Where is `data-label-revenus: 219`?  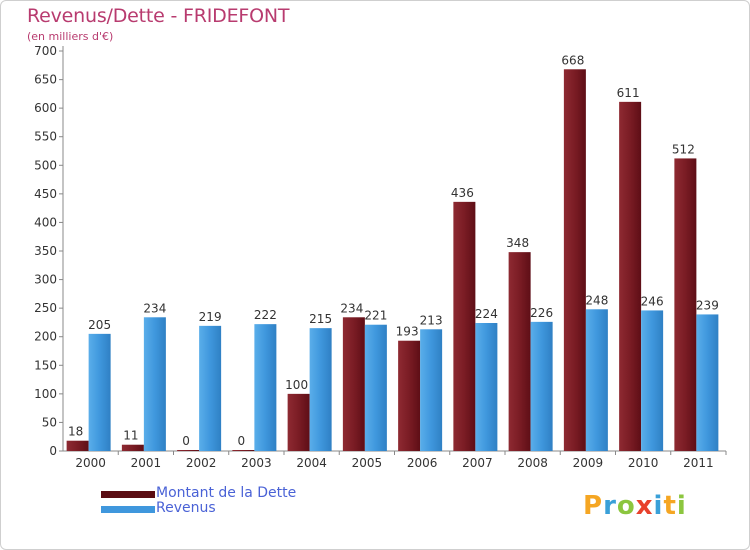
data-label-revenus: 219 is located at coordinates (210, 317).